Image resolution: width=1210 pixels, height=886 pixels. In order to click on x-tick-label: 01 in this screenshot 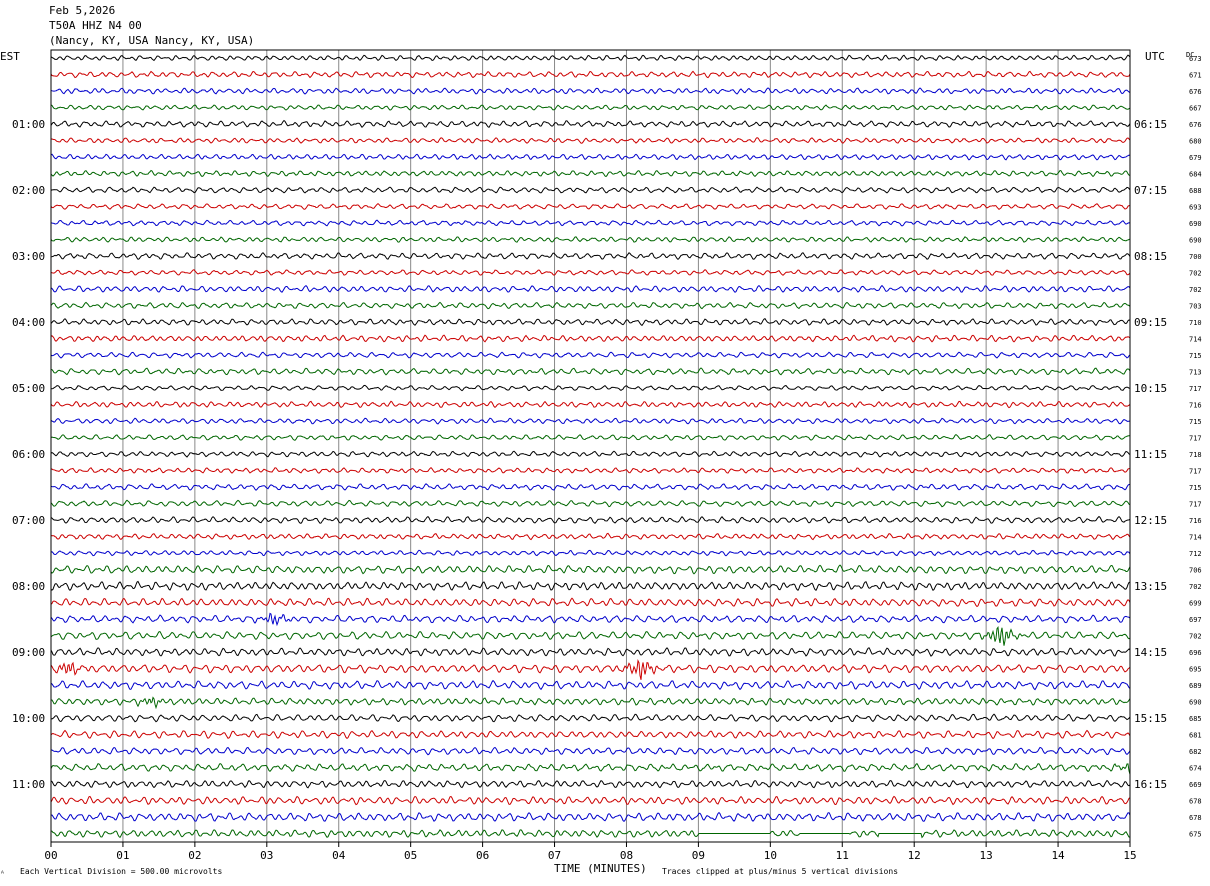, I will do `click(122, 855)`.